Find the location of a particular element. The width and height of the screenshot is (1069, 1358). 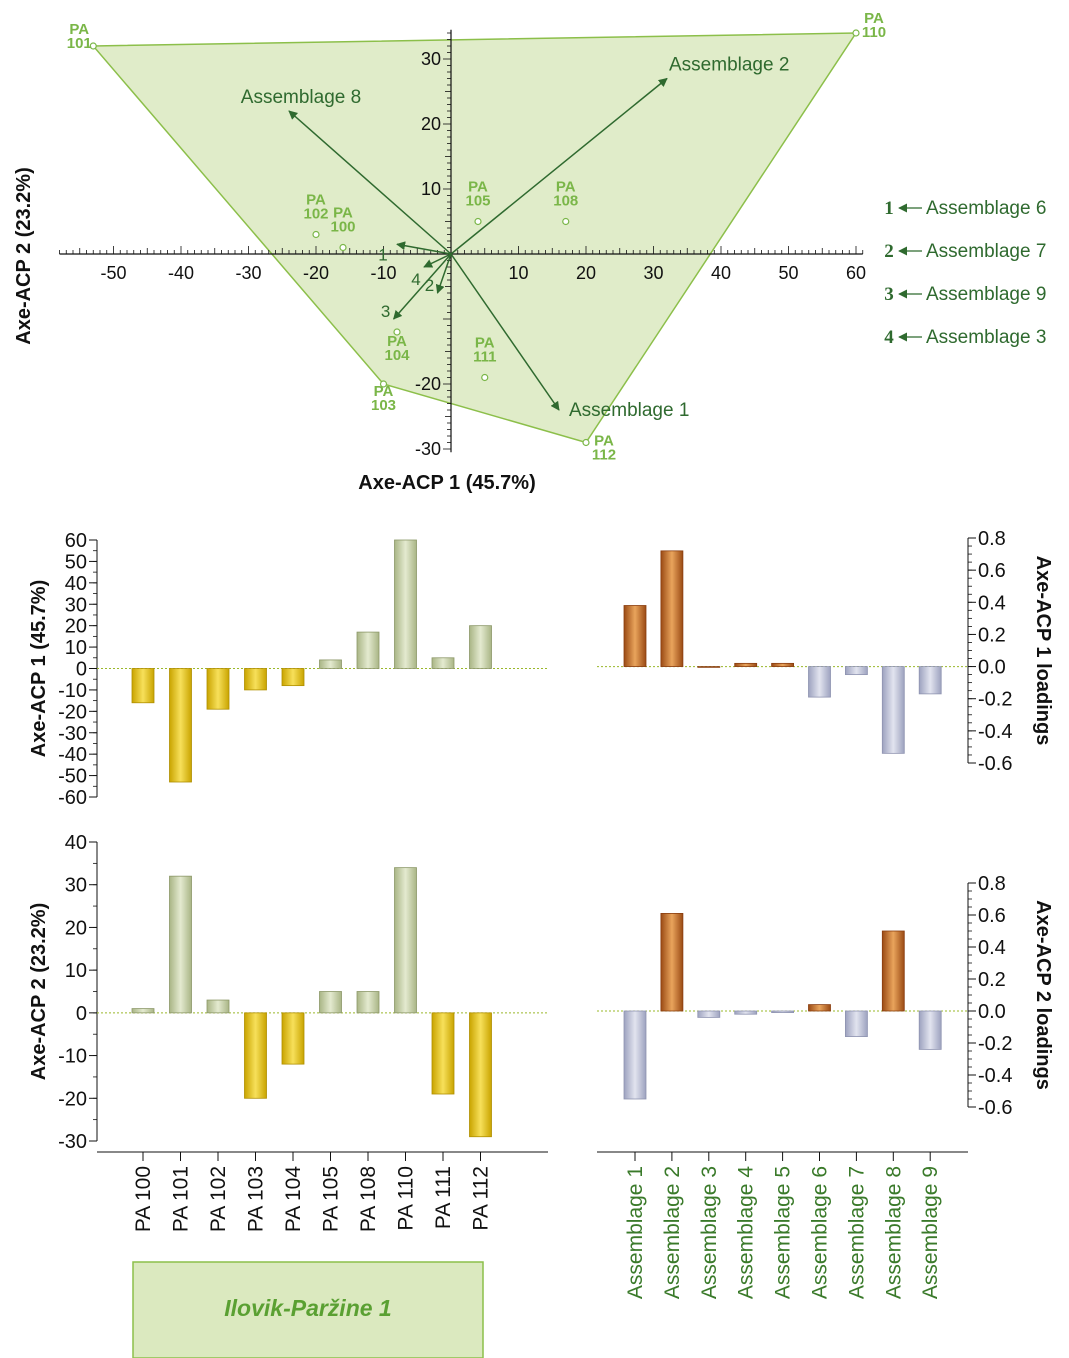

category-label: PA 112 is located at coordinates (481, 1198).